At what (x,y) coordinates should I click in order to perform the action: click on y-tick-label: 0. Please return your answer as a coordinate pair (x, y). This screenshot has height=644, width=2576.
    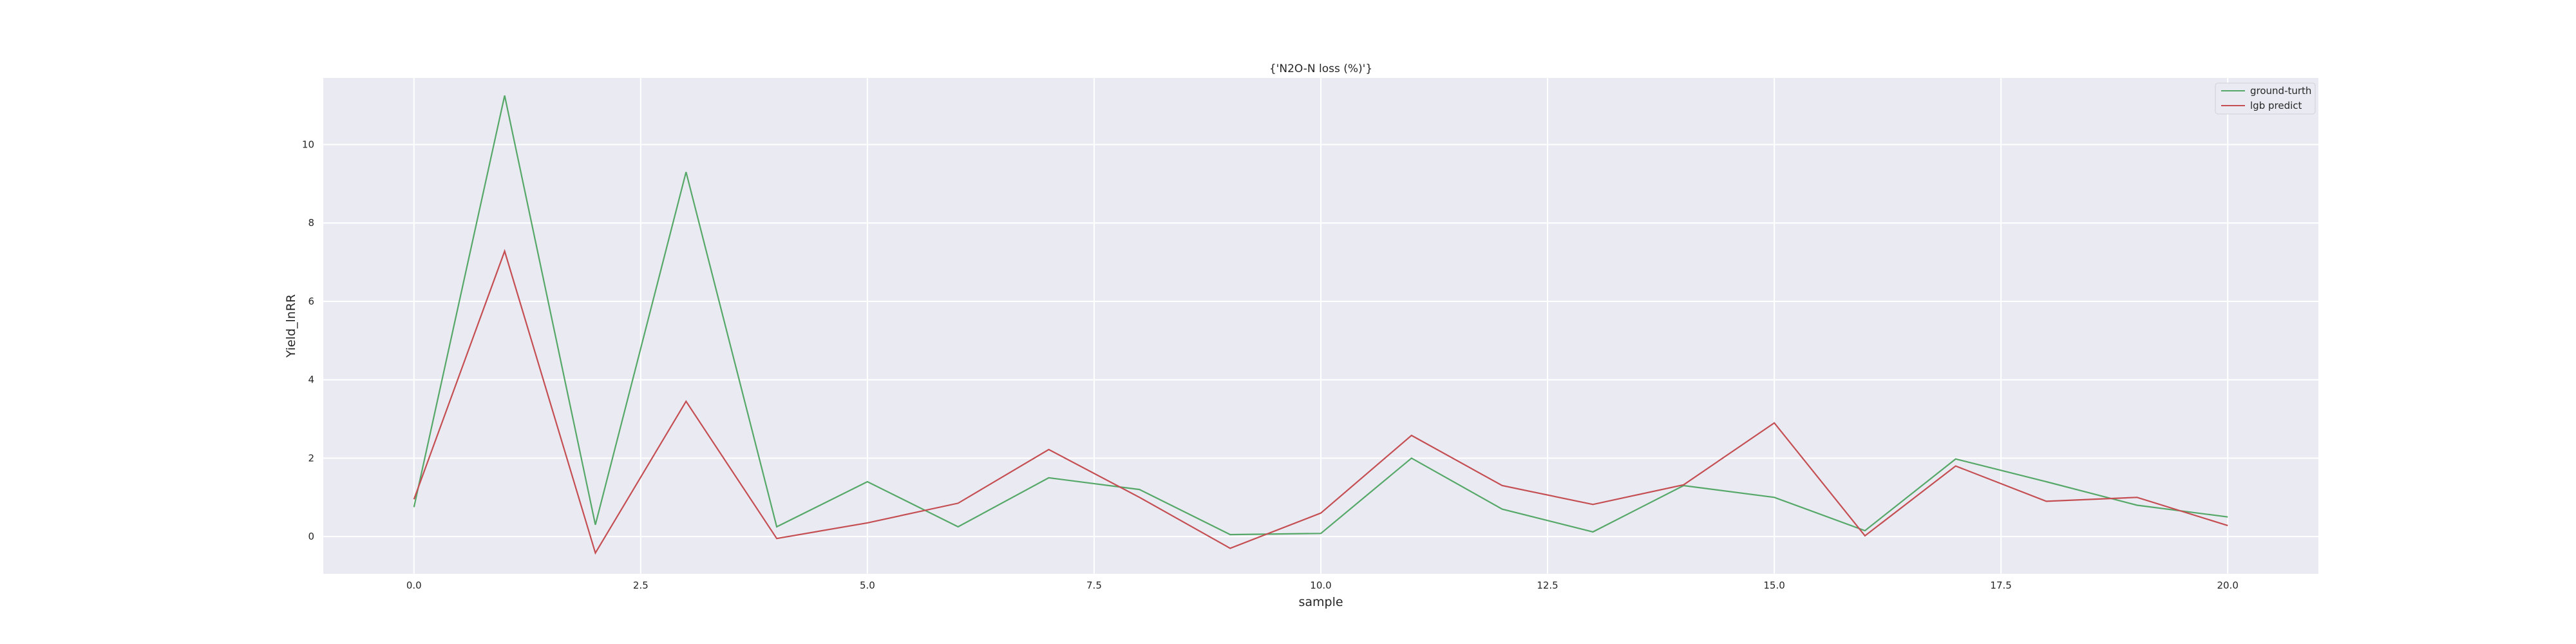
    Looking at the image, I should click on (311, 537).